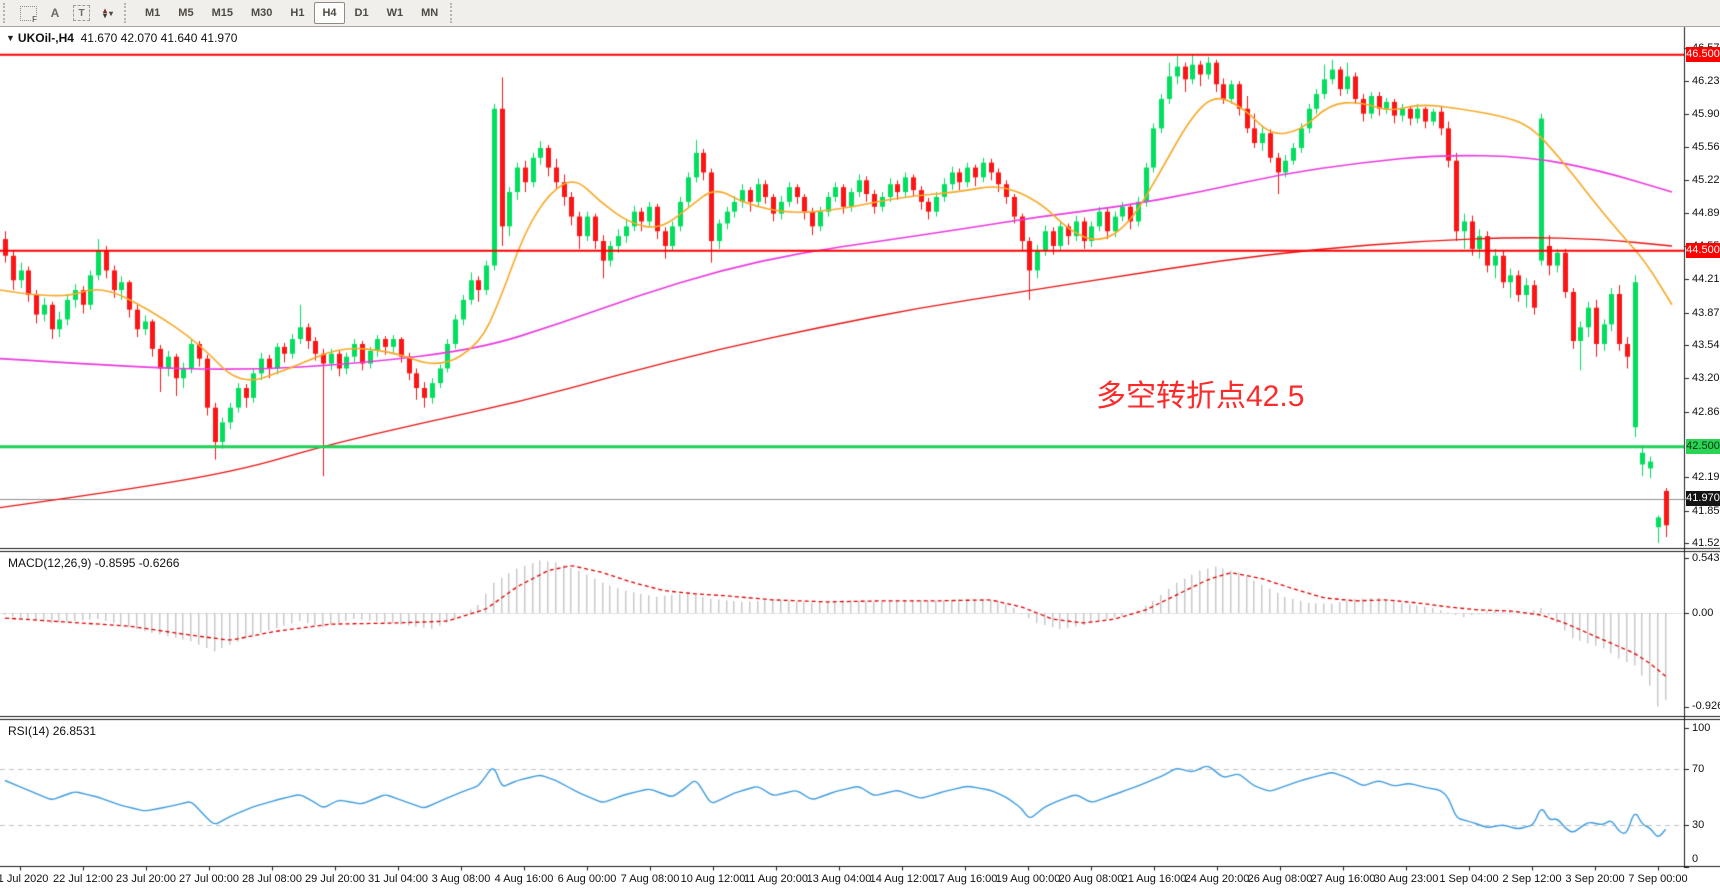 The width and height of the screenshot is (1720, 894). What do you see at coordinates (650, 879) in the screenshot?
I see `time-tick-label: 7 Aug 08:00` at bounding box center [650, 879].